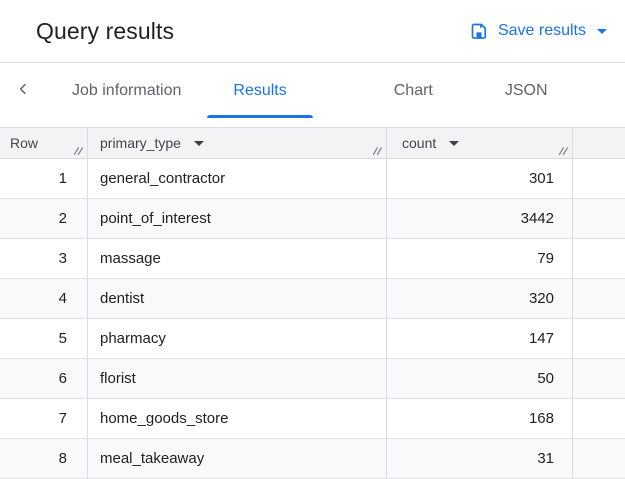  I want to click on table-row: 7 home_goods_store 168, so click(312, 419).